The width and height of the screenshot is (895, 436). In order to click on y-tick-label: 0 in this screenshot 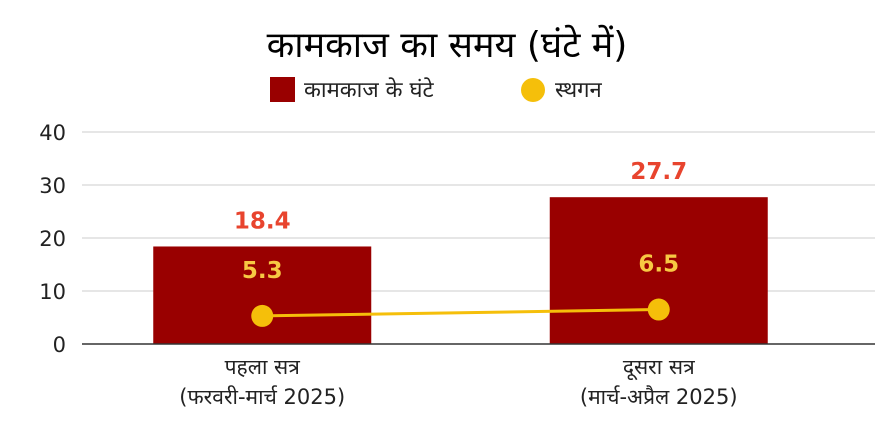, I will do `click(59, 345)`.